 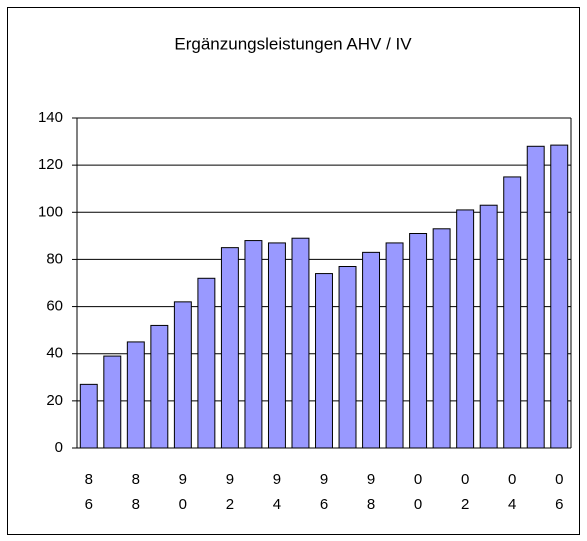 What do you see at coordinates (59, 447) in the screenshot?
I see `y-tick-label: 0` at bounding box center [59, 447].